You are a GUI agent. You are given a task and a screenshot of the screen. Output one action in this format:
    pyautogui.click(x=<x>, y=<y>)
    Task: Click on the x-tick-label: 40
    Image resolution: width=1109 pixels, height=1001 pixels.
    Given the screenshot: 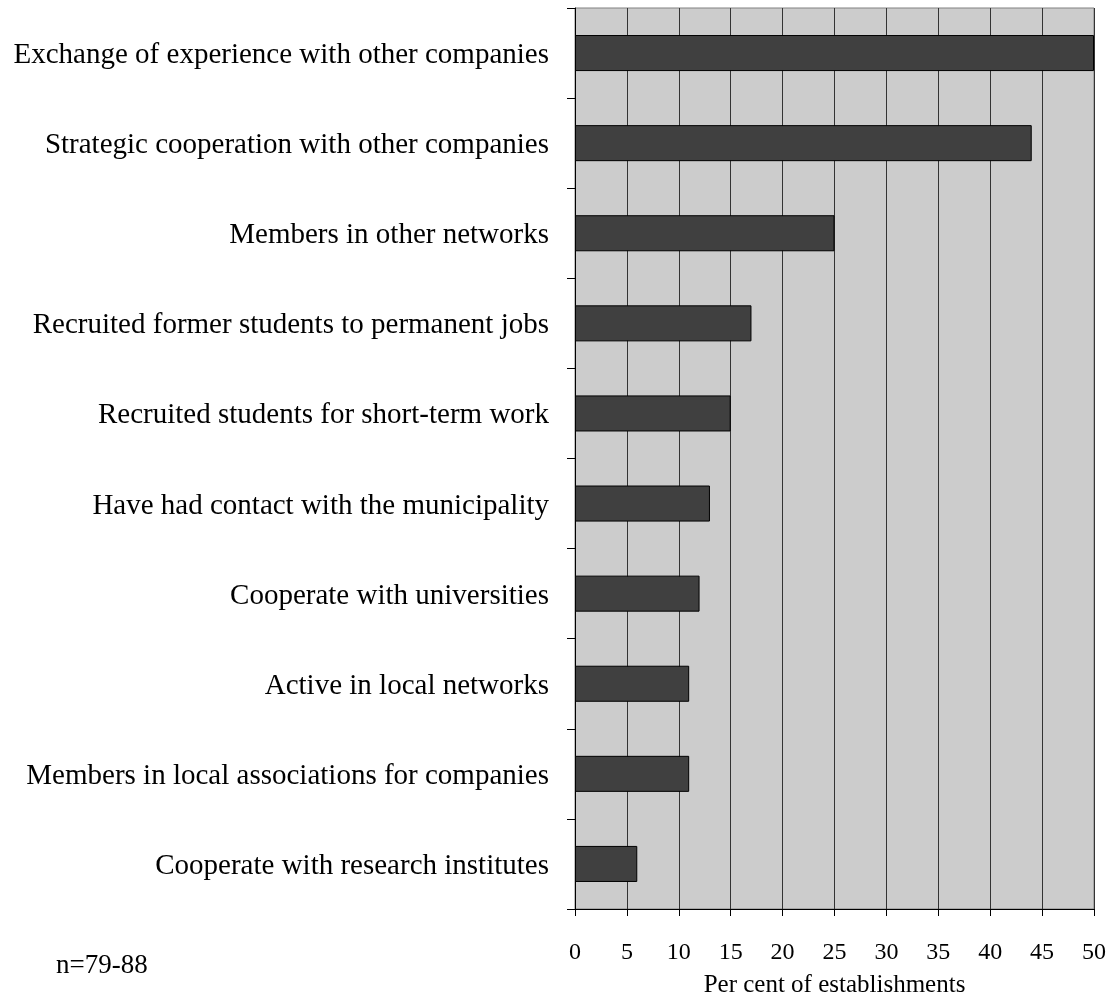 What is the action you would take?
    pyautogui.click(x=990, y=951)
    